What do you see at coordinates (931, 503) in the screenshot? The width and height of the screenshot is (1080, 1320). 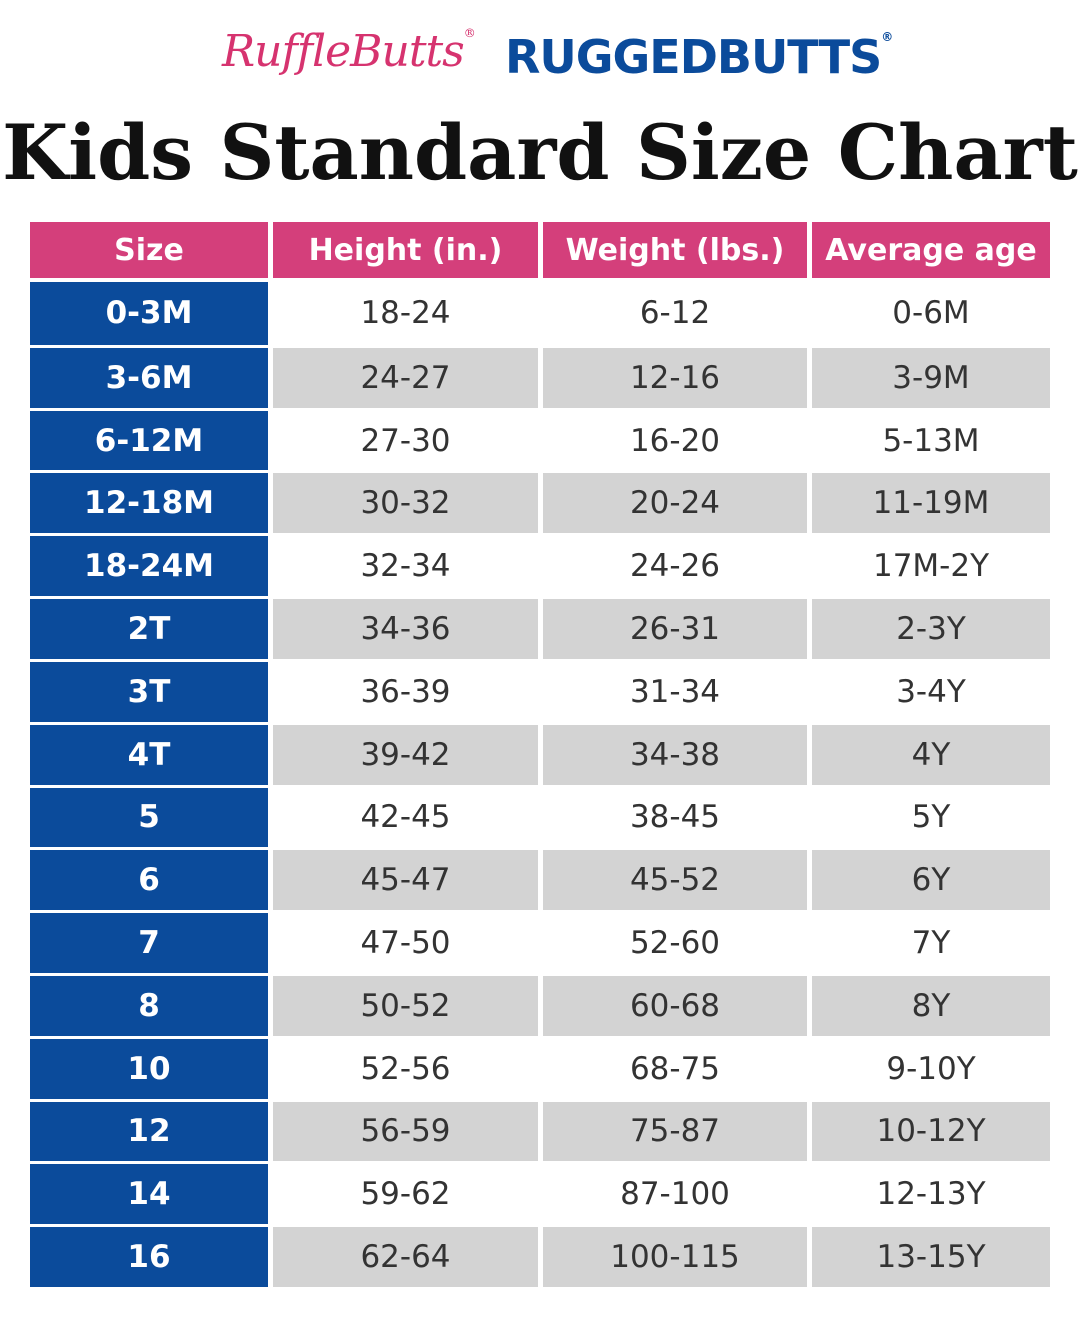 I see `table-cell: 11-19M` at bounding box center [931, 503].